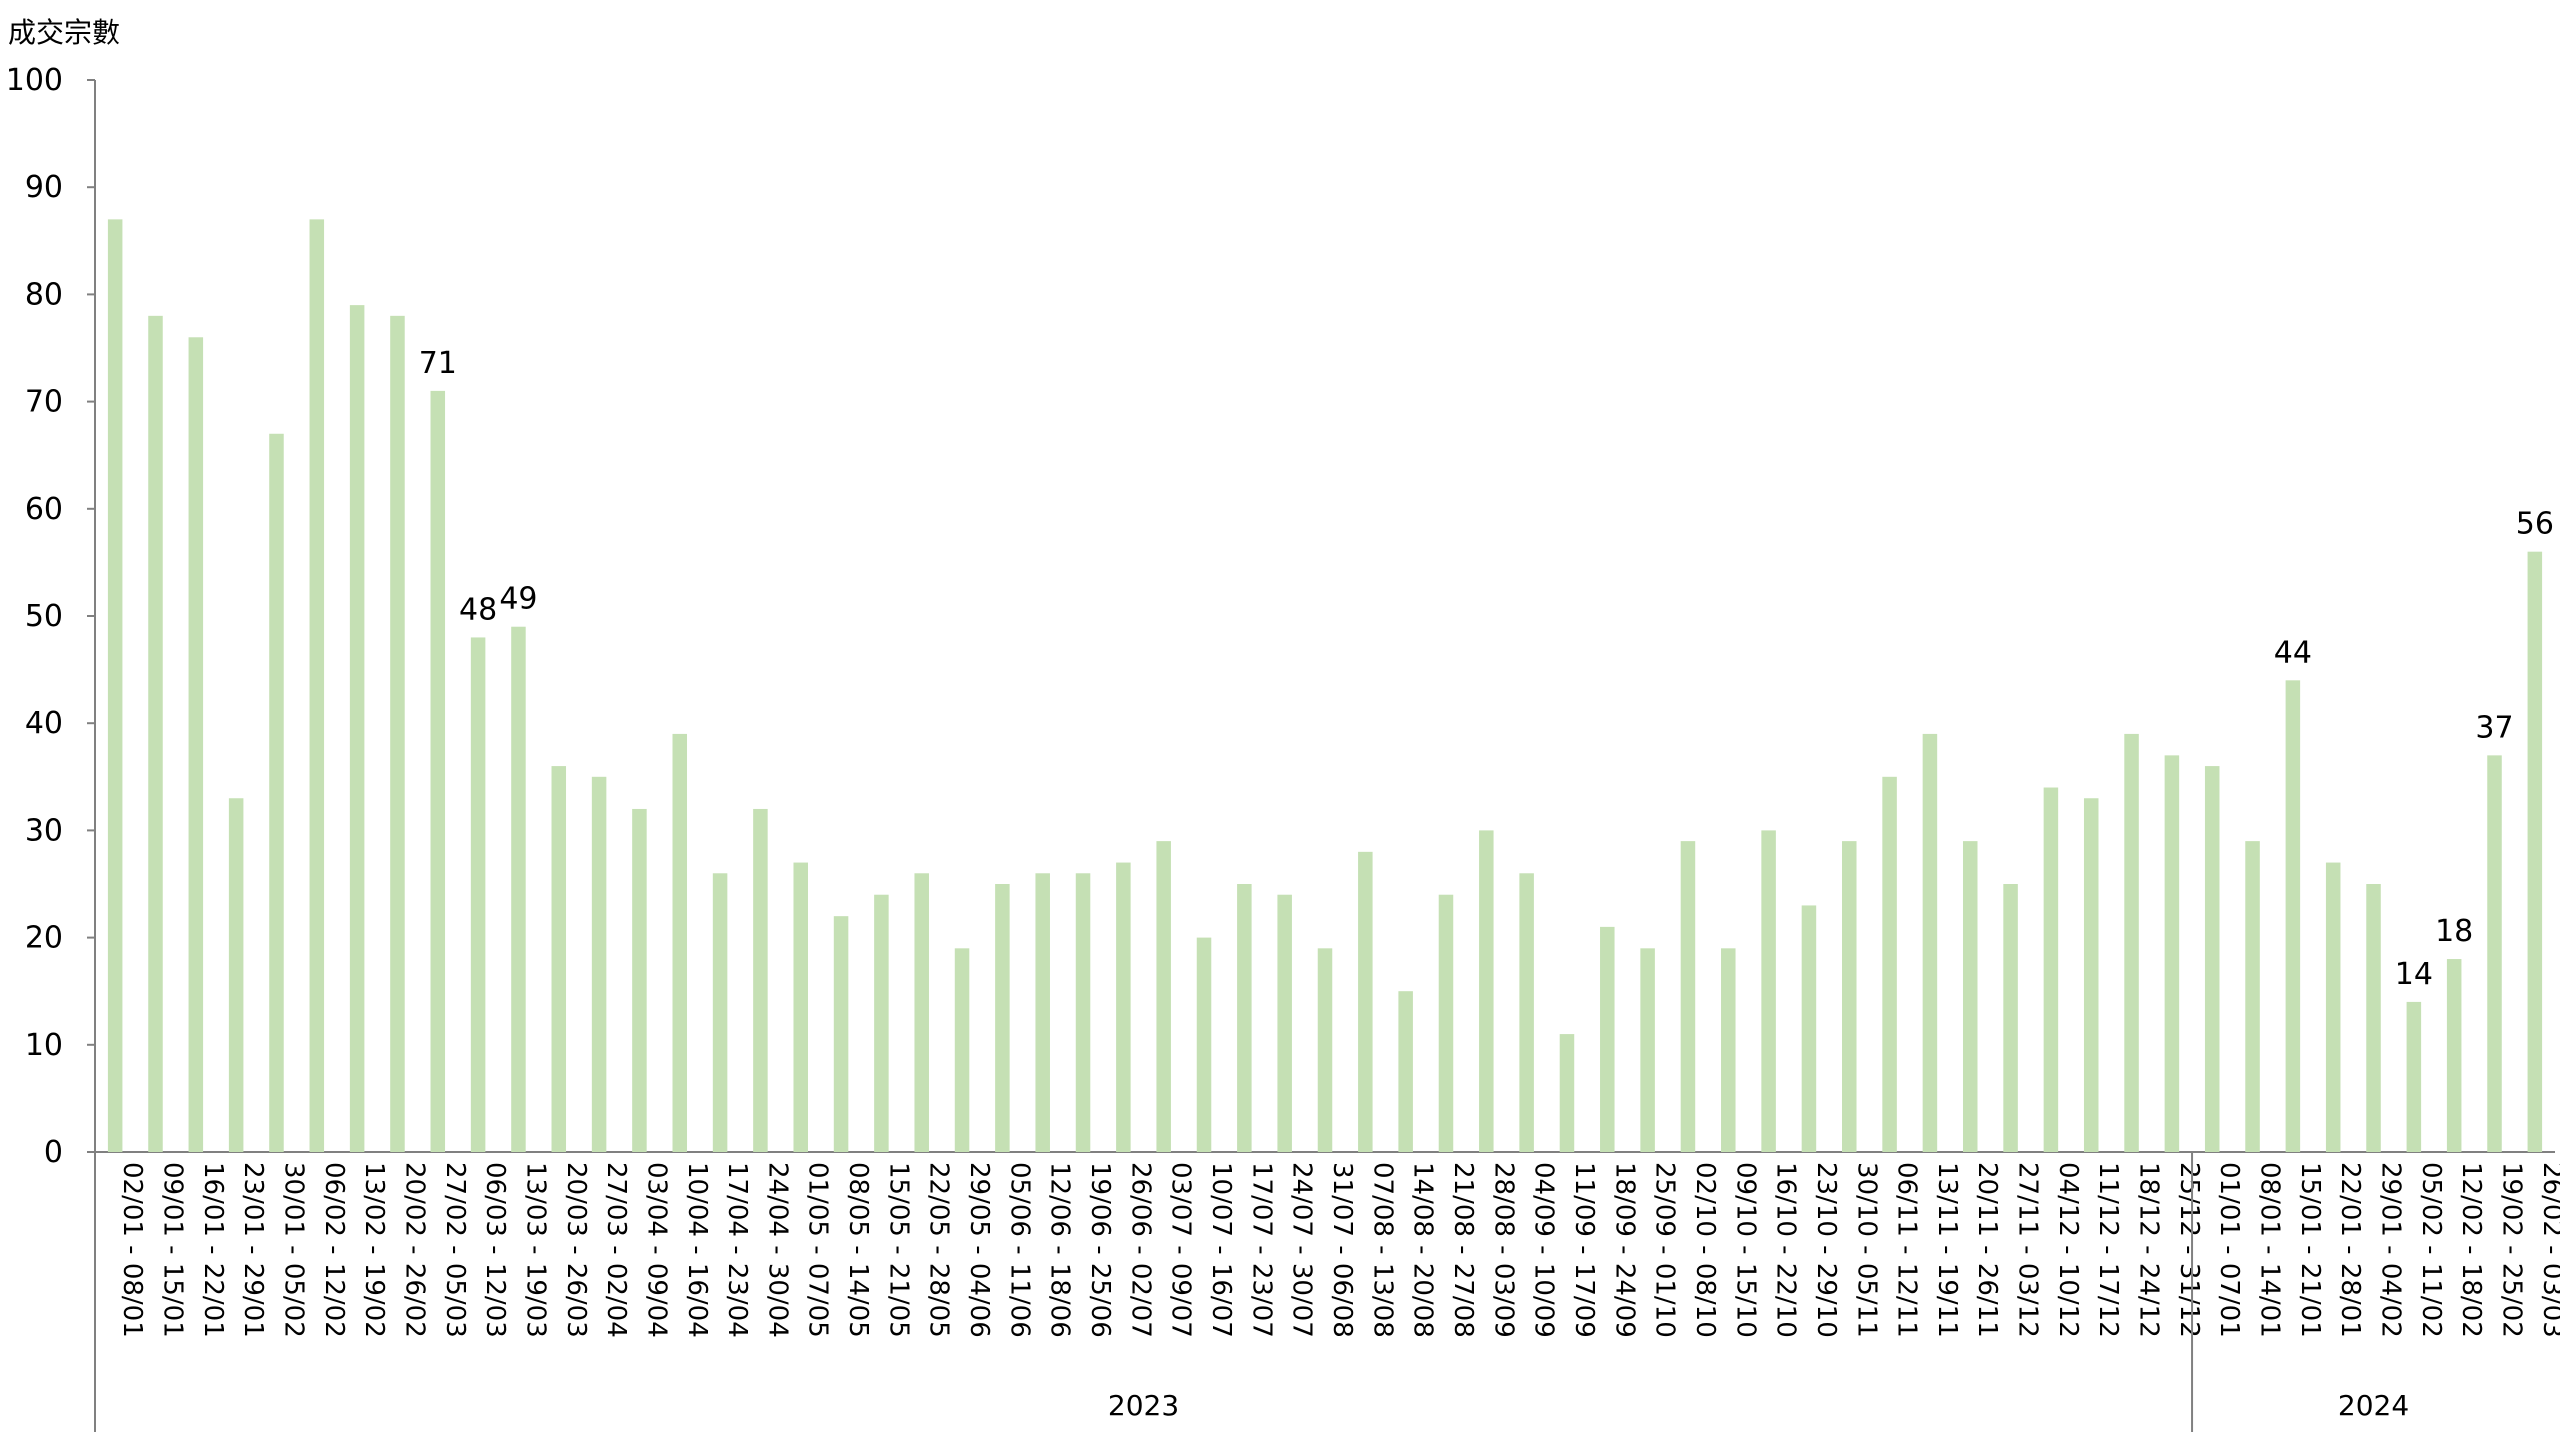  I want to click on y-tick-label: 0, so click(53, 1152).